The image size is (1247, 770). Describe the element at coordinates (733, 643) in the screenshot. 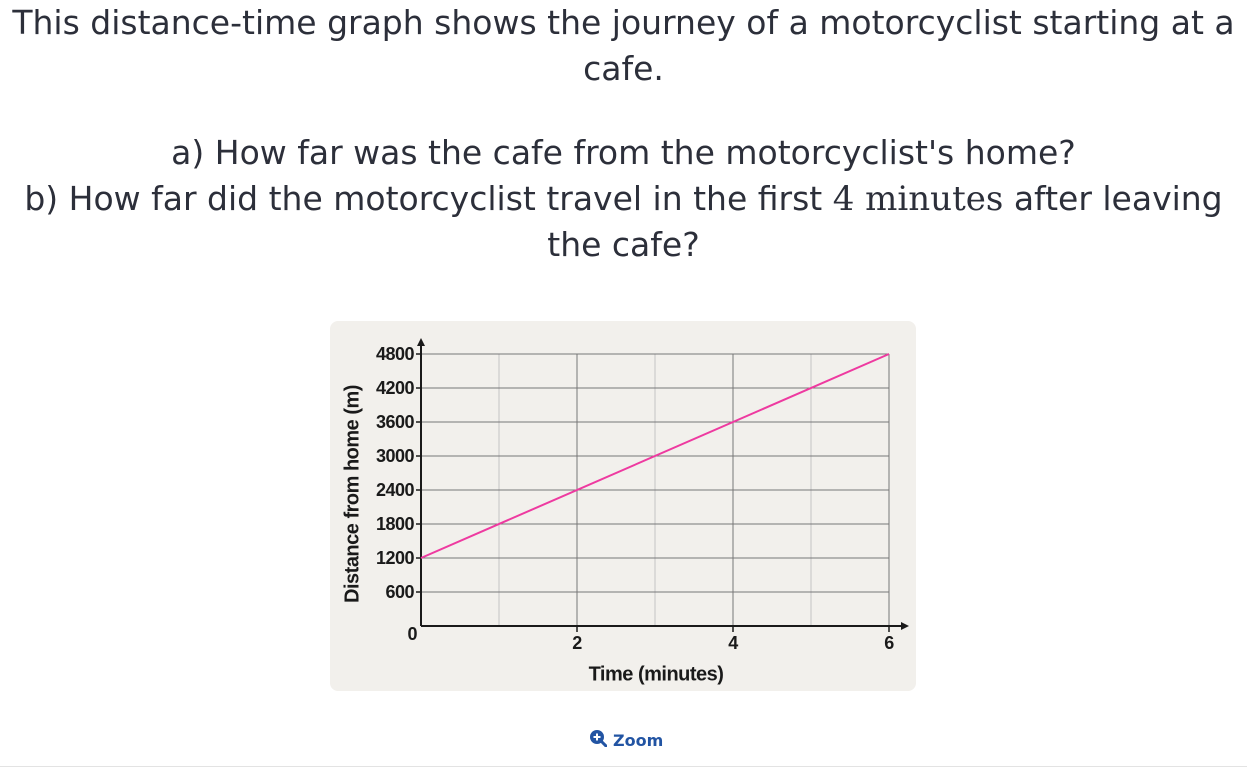

I see `x-tick-label: 4` at that location.